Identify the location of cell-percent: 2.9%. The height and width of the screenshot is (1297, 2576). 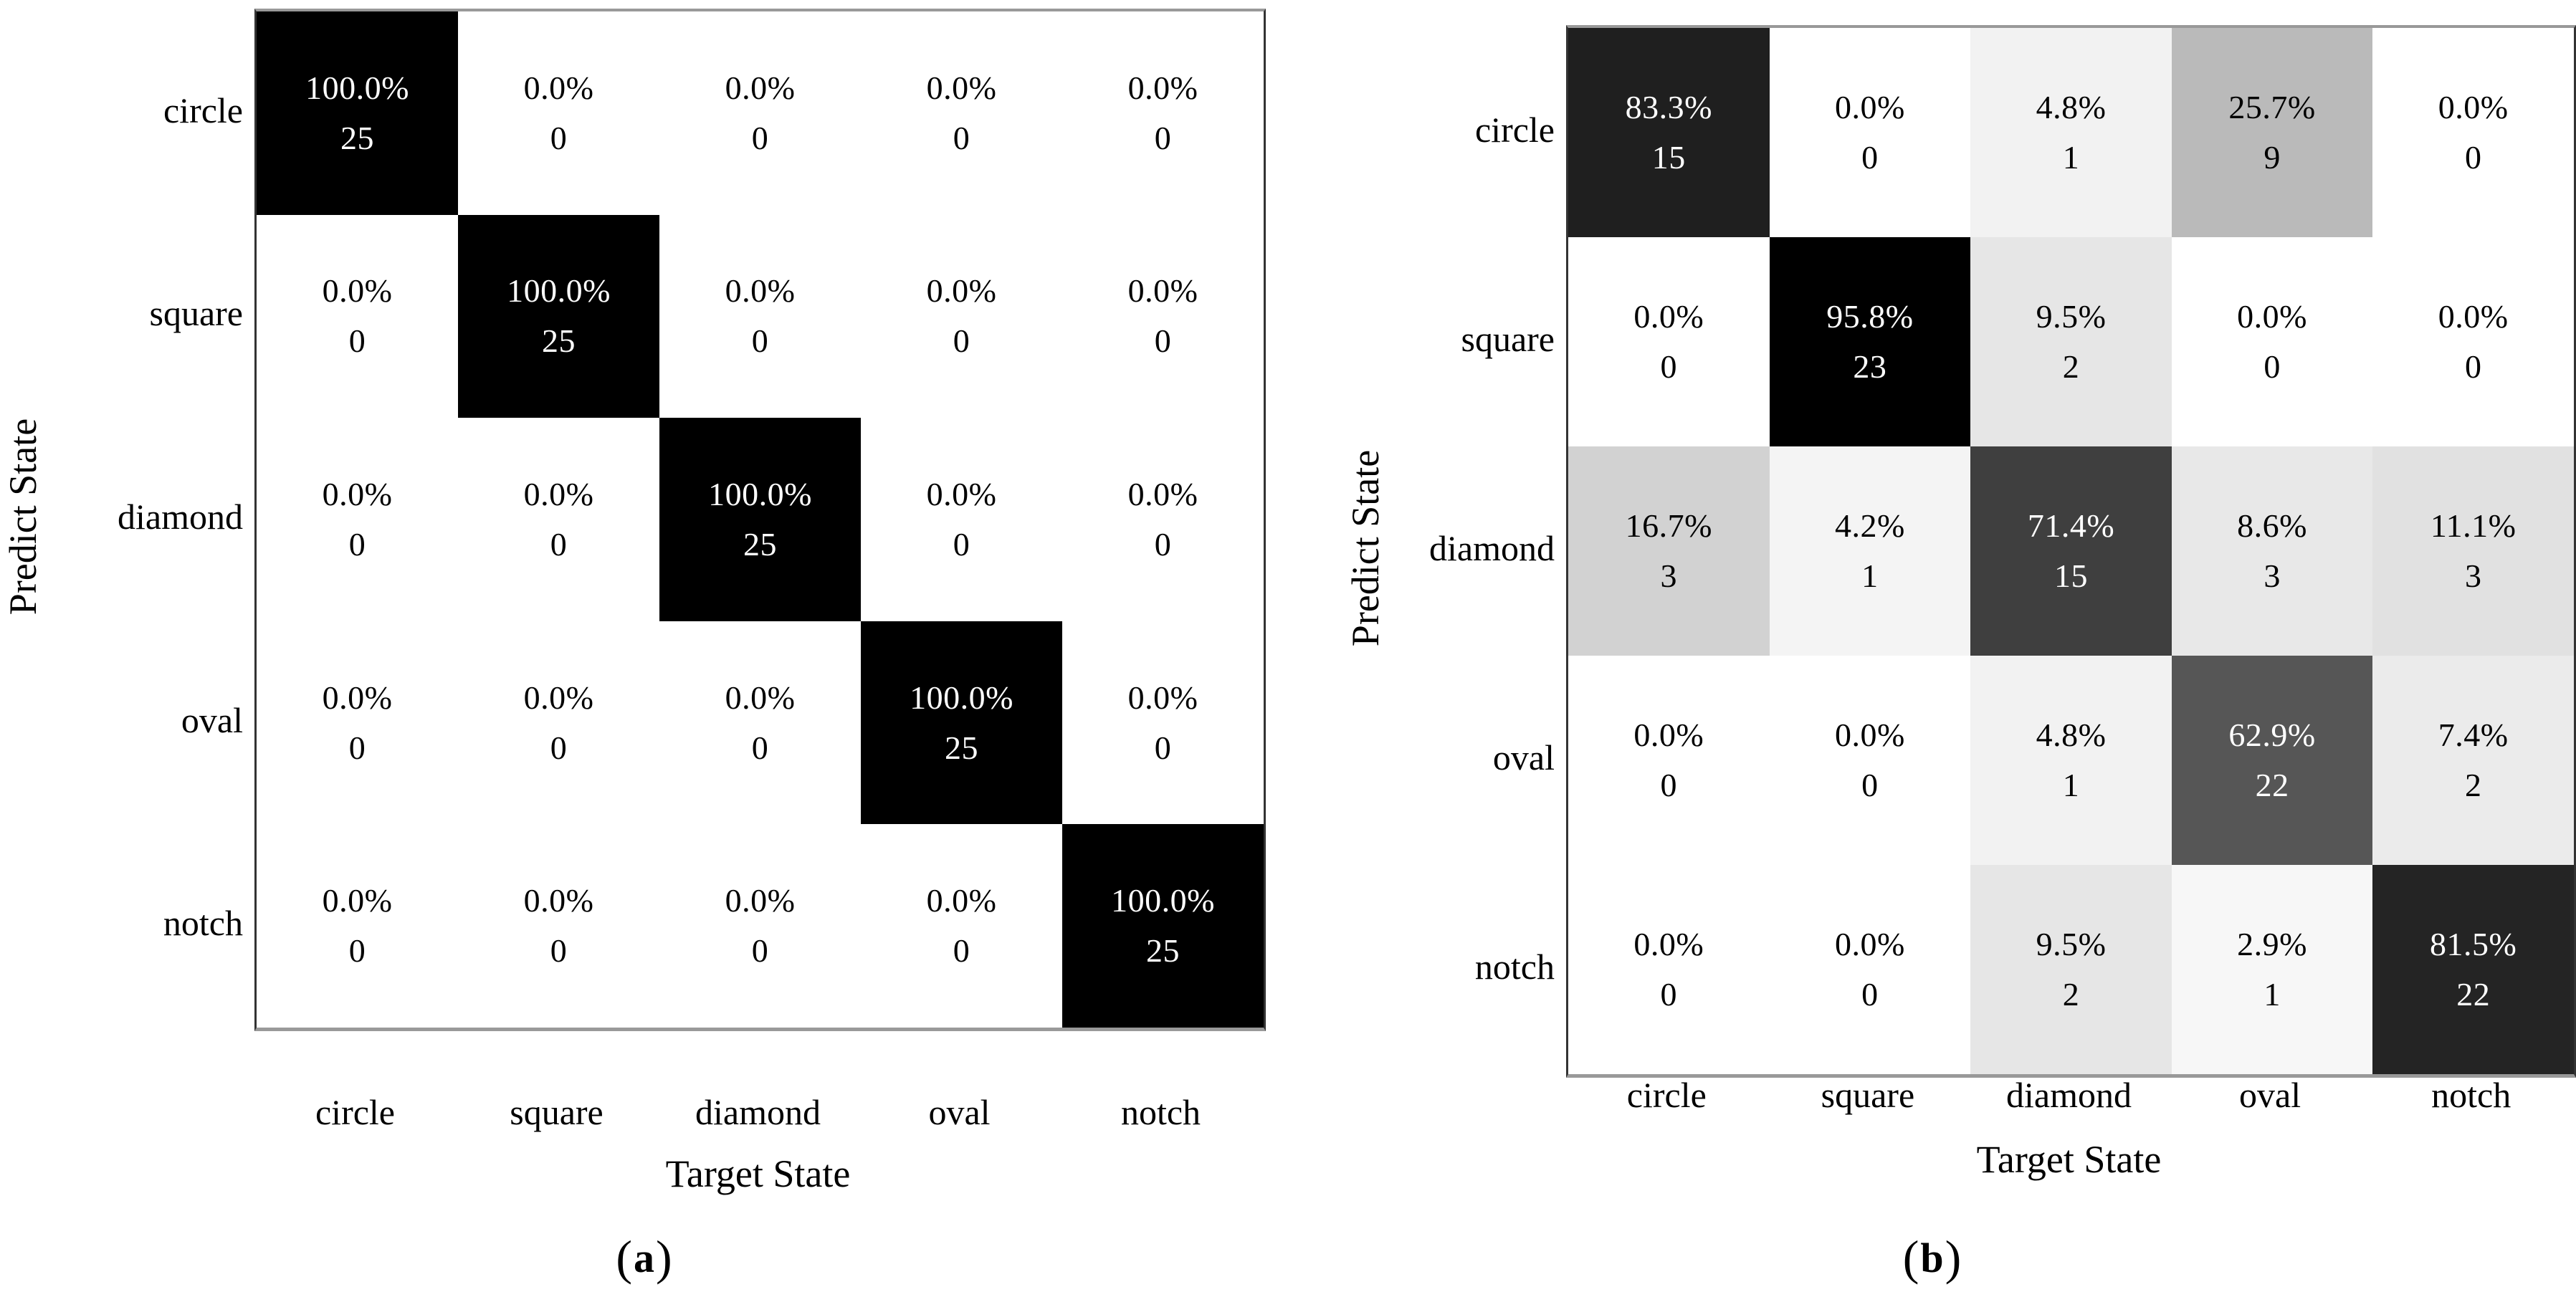
(2272, 944).